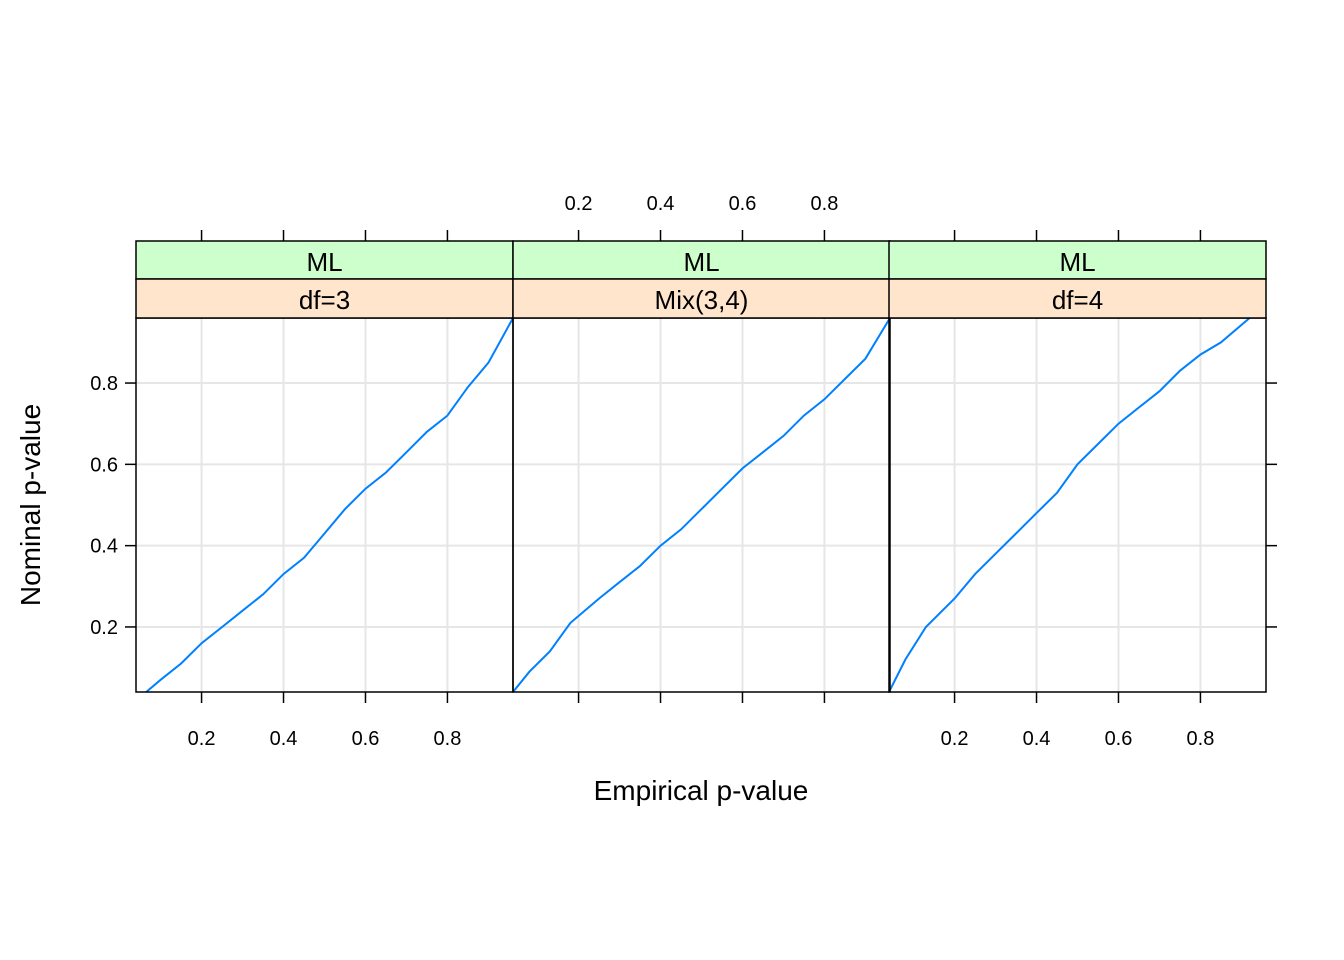 This screenshot has width=1344, height=960. What do you see at coordinates (825, 204) in the screenshot?
I see `x-tick-label-top: 0.8` at bounding box center [825, 204].